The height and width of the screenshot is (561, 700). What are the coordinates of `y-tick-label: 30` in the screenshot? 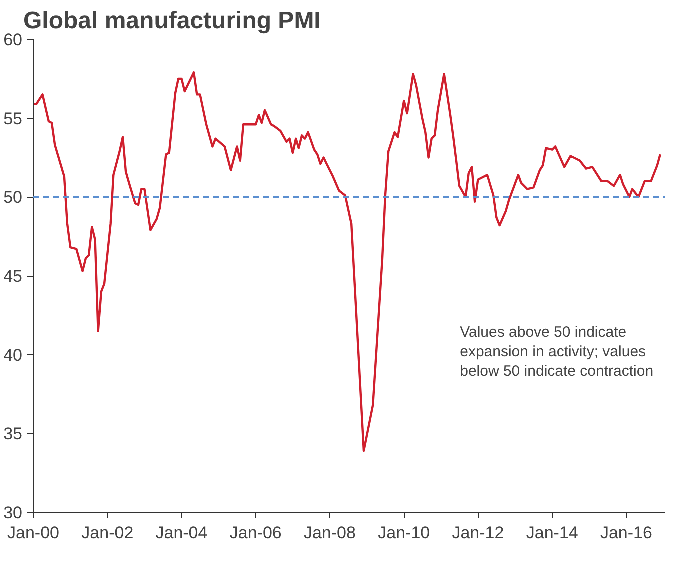 It's located at (13, 513).